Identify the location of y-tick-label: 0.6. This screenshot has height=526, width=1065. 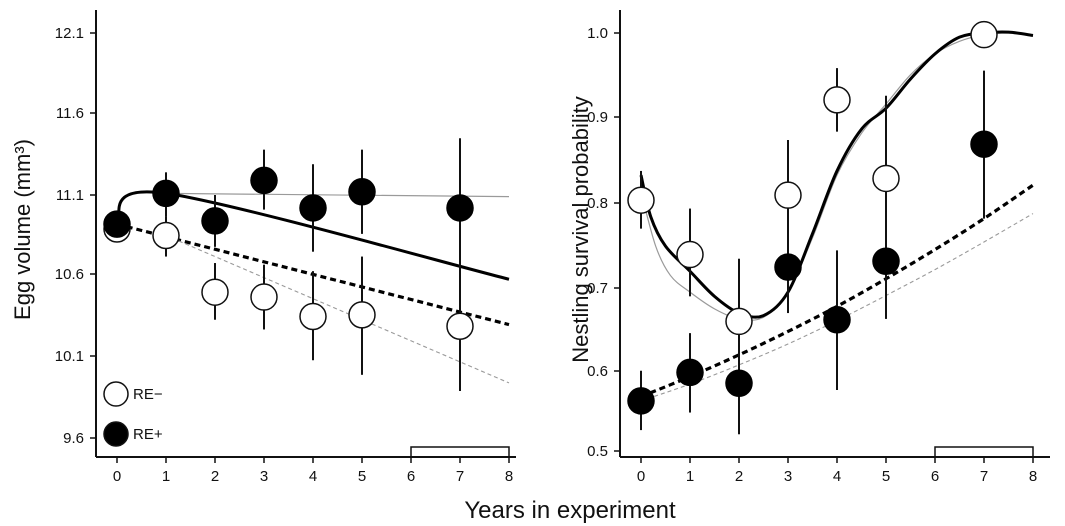
(597, 371).